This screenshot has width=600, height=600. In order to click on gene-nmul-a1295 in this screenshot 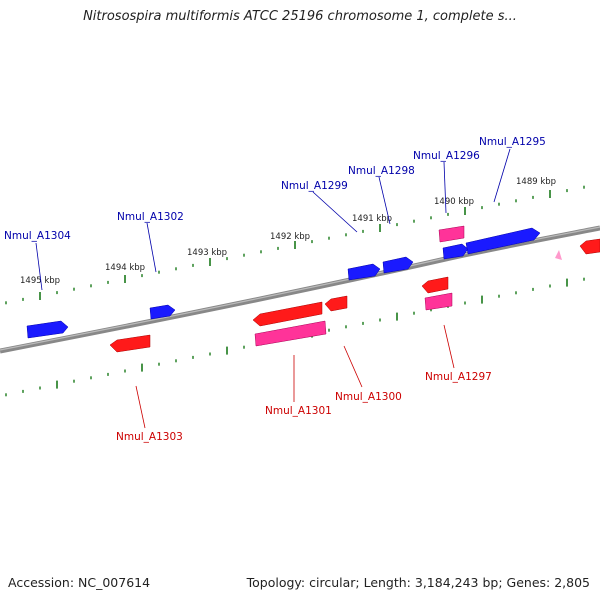, I will do `click(503, 241)`.